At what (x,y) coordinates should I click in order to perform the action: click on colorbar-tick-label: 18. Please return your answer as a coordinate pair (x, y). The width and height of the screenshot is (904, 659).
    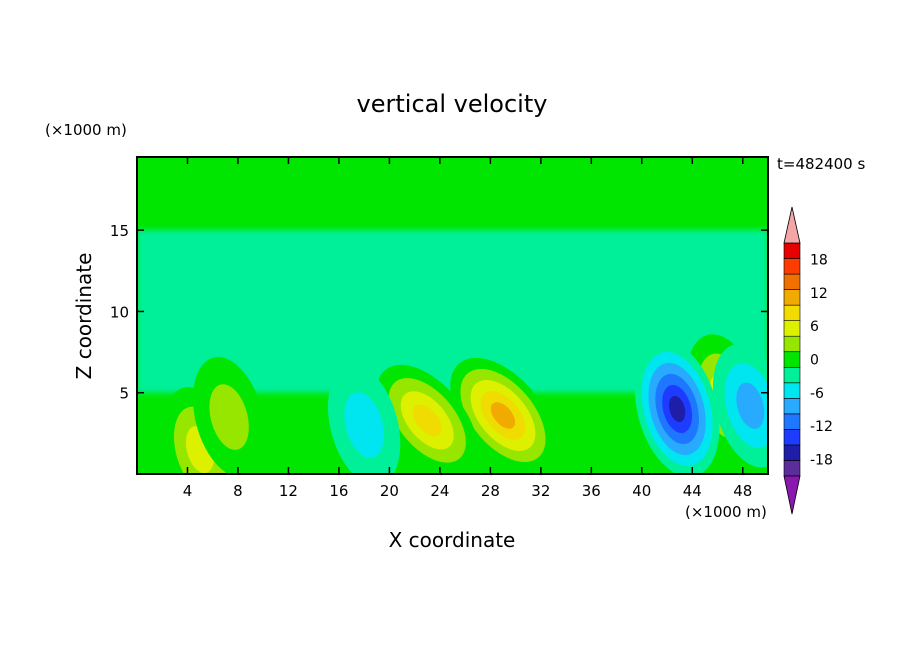
    Looking at the image, I should click on (819, 261).